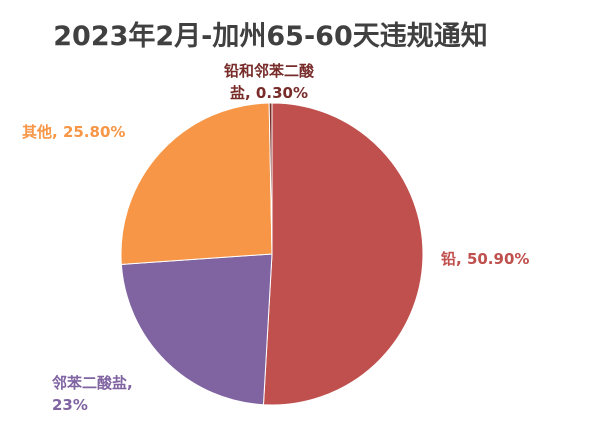  Describe the element at coordinates (74, 132) in the screenshot. I see `label-other: 其他, 25.80%` at that location.